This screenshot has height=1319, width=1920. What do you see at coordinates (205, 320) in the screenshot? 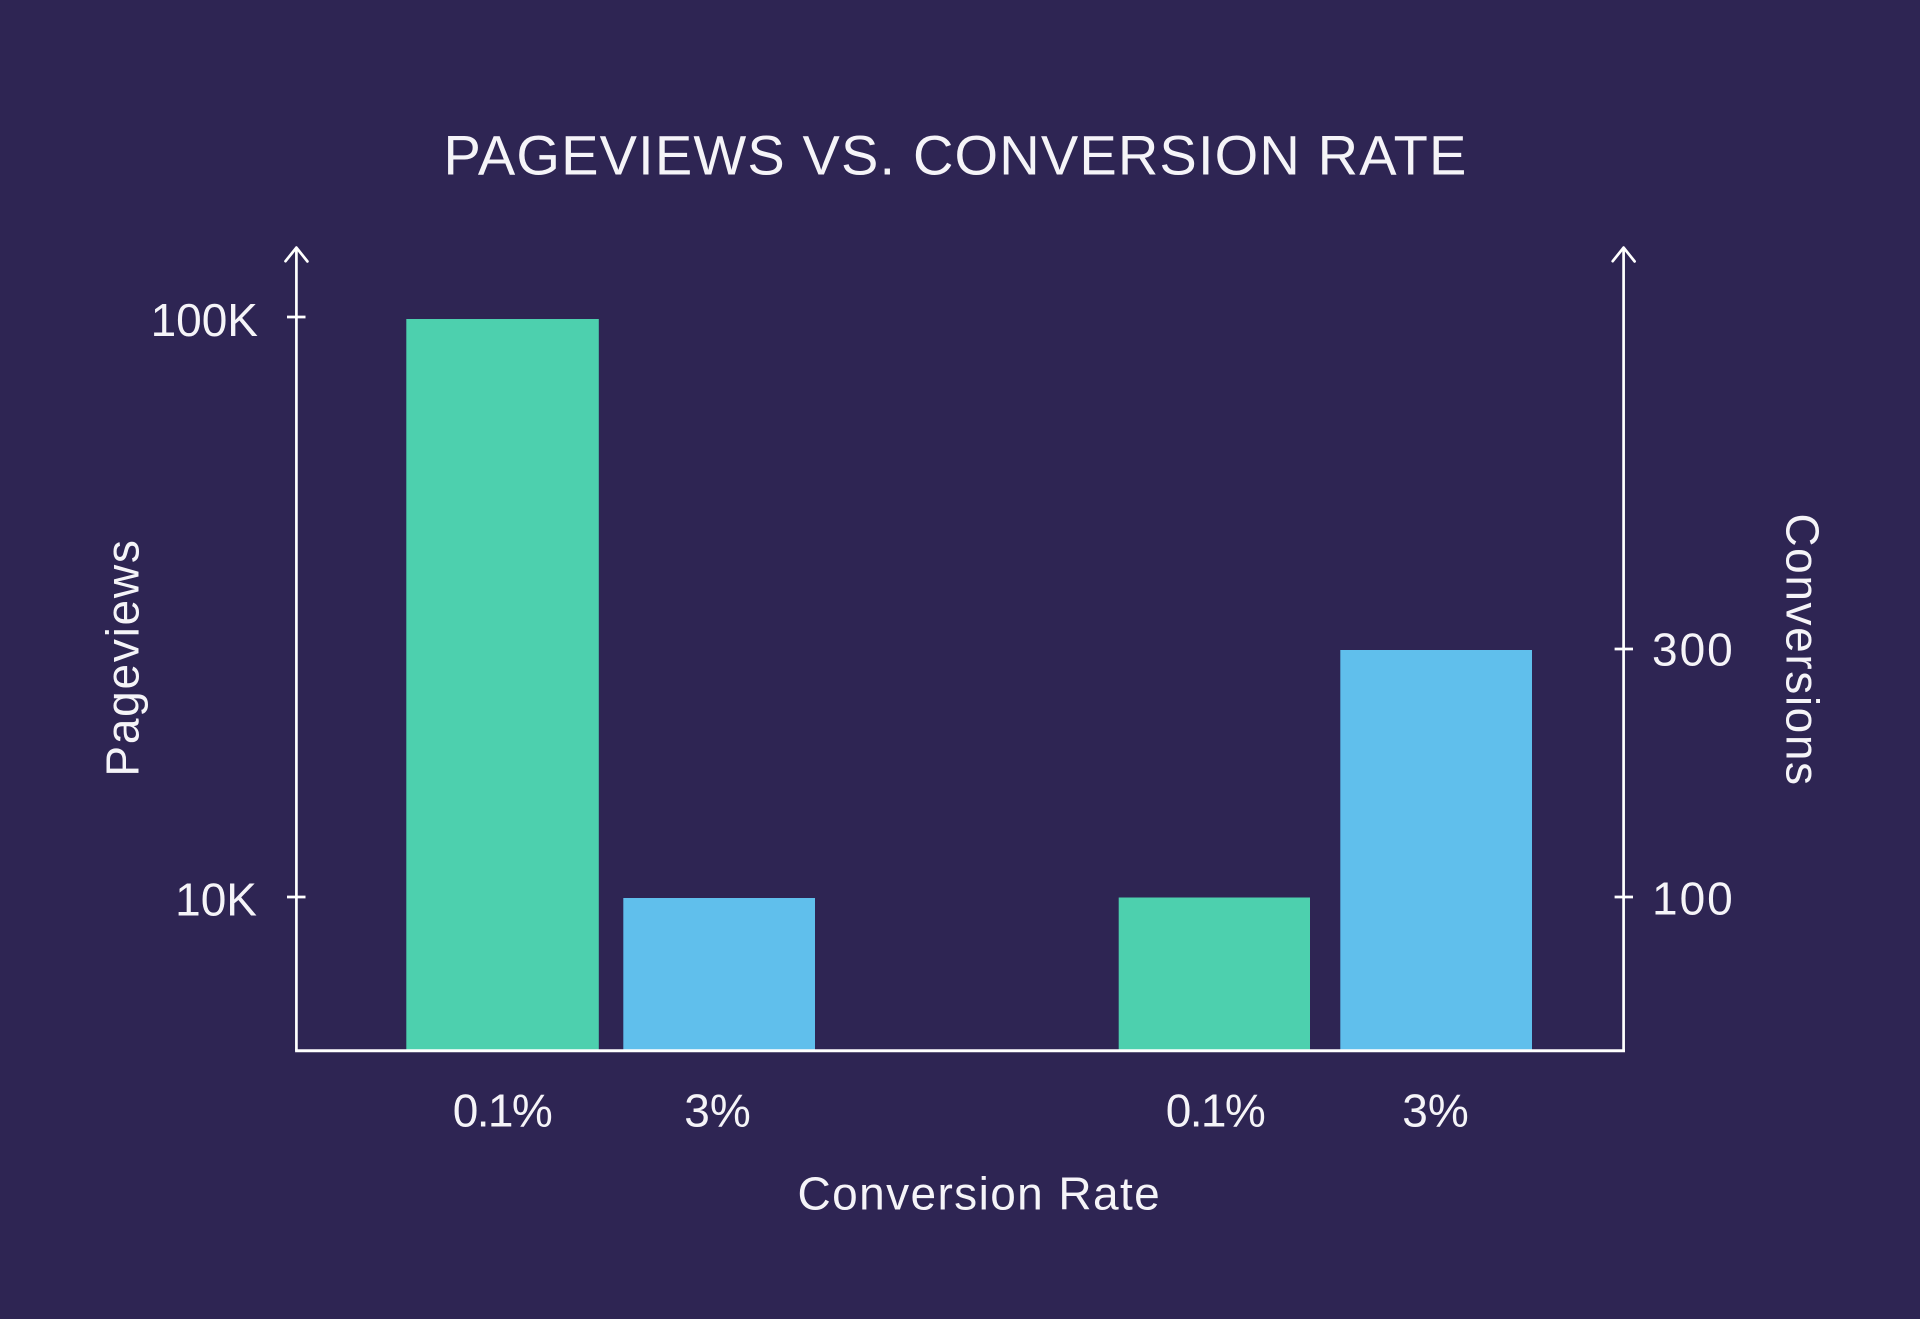
I see `svg-text: 100K` at bounding box center [205, 320].